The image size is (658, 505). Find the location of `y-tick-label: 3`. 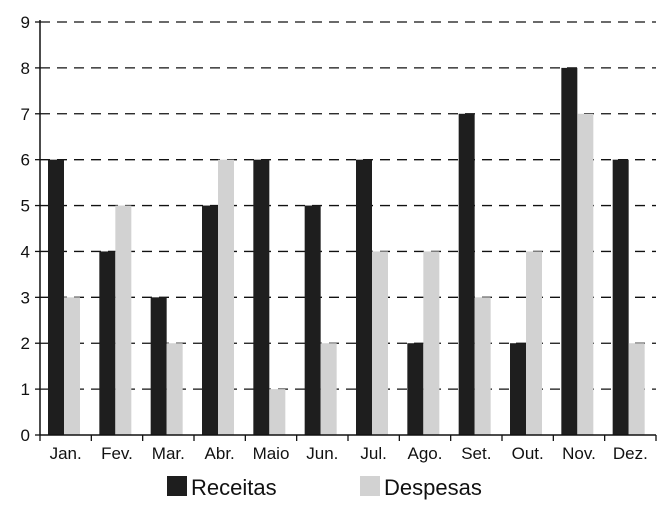

y-tick-label: 3 is located at coordinates (25, 297).